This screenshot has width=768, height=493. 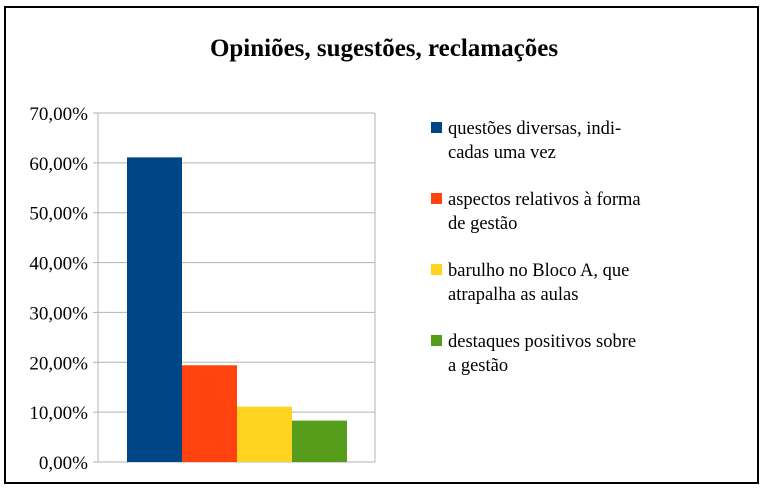 What do you see at coordinates (58, 164) in the screenshot?
I see `y-tick-label: 60,00%` at bounding box center [58, 164].